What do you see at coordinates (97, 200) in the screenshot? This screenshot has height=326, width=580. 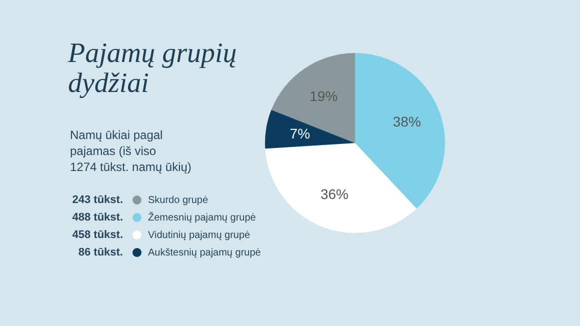 I see `text: 243 tūkst.` at bounding box center [97, 200].